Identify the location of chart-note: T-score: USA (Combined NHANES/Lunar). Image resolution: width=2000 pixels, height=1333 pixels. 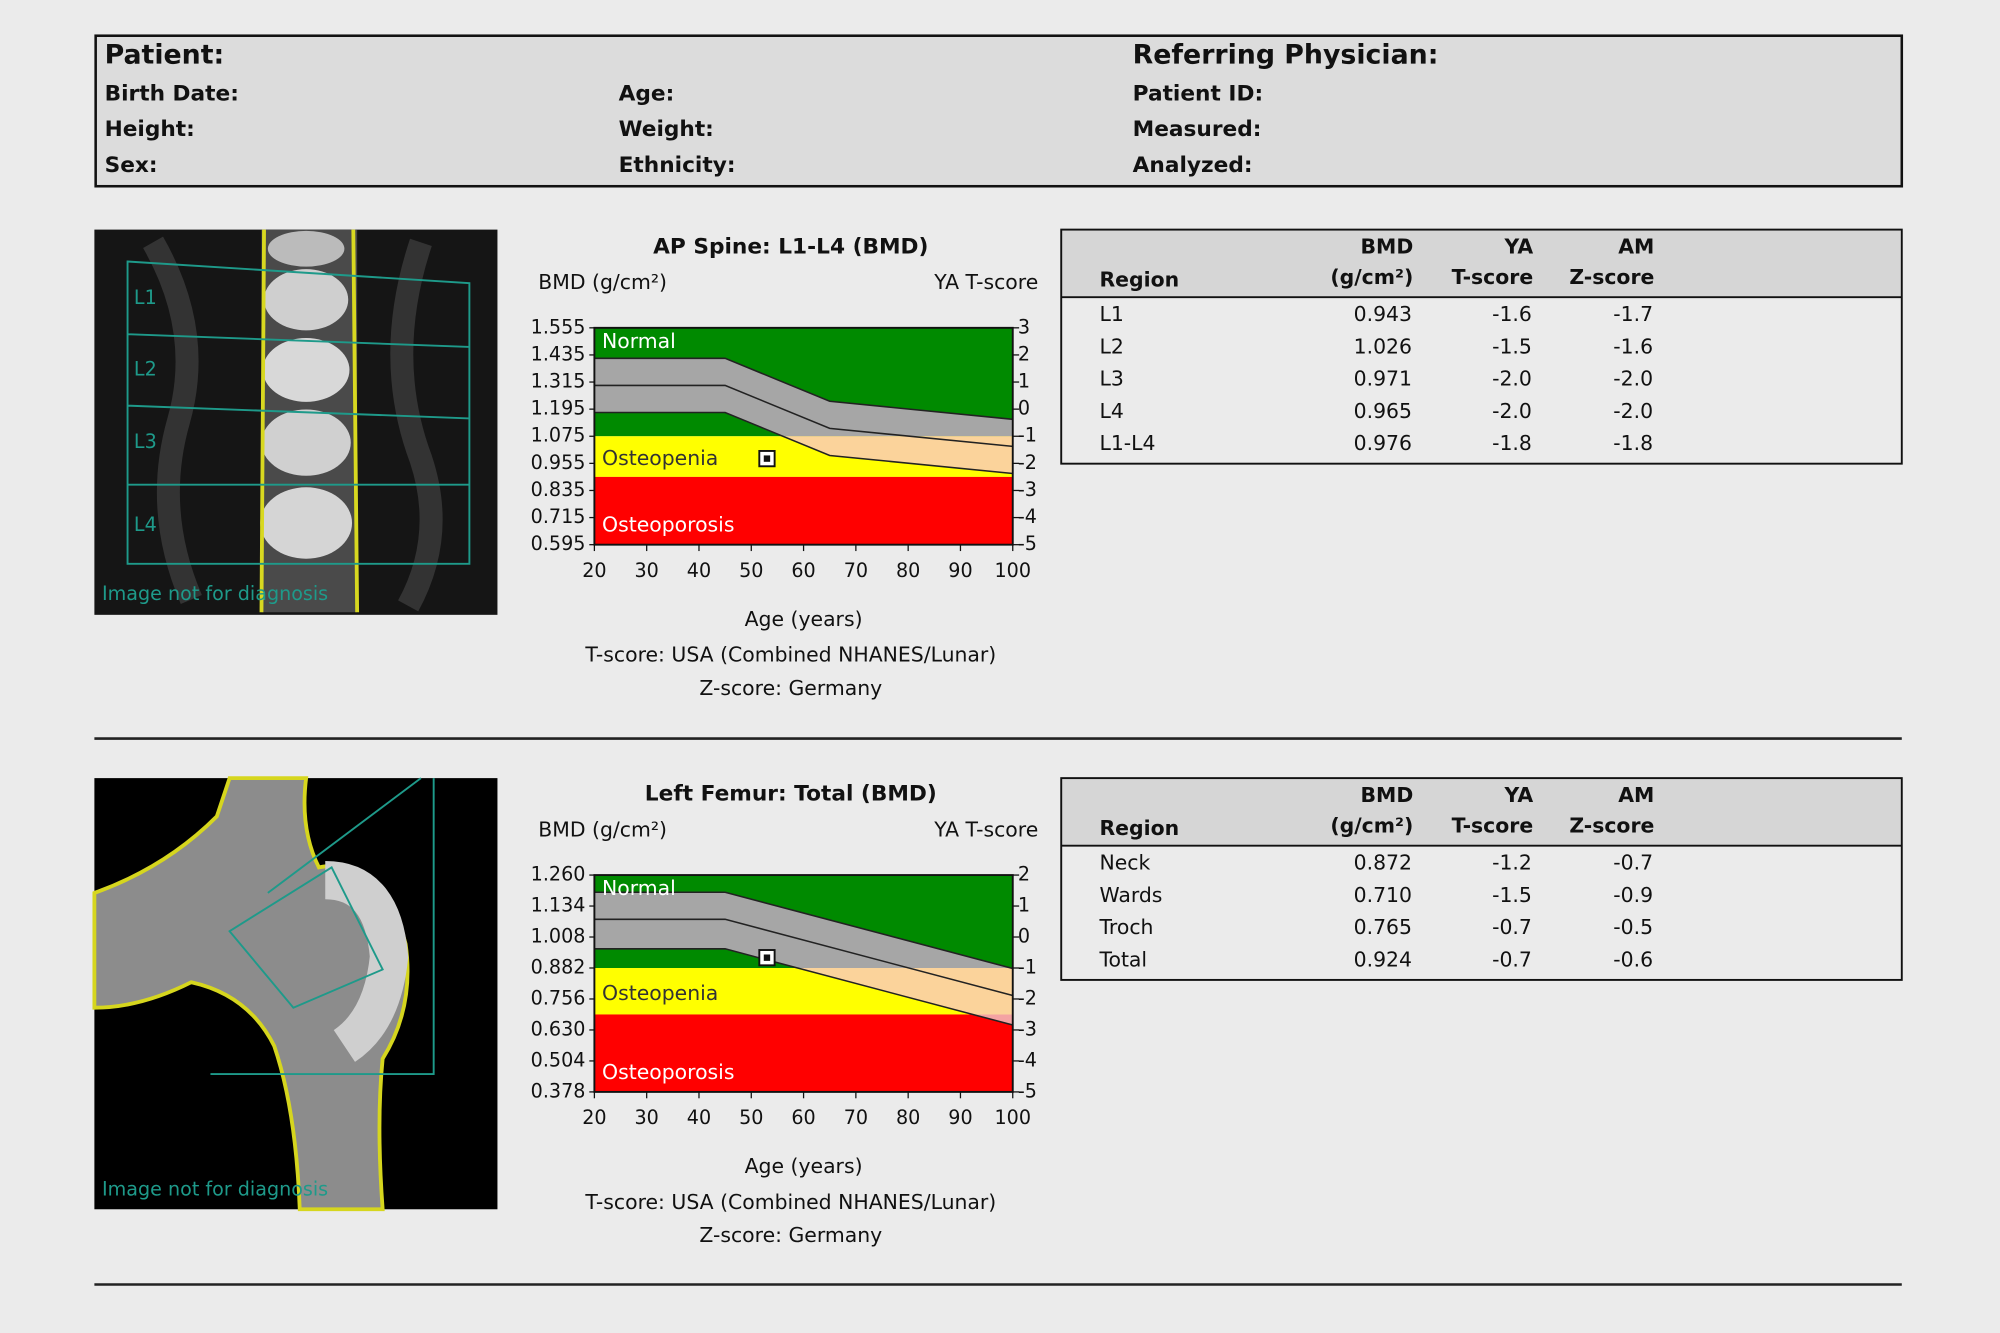
(790, 1202).